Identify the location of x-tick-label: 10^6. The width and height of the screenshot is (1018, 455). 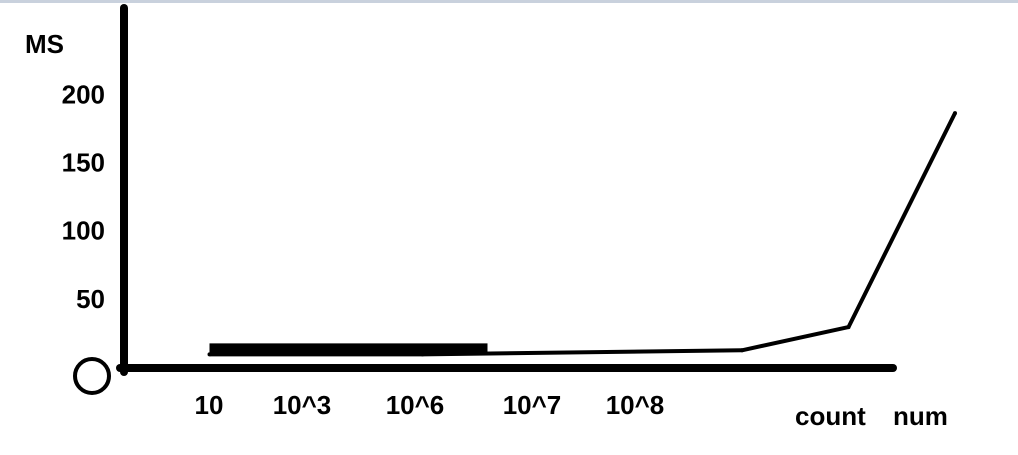
(415, 405).